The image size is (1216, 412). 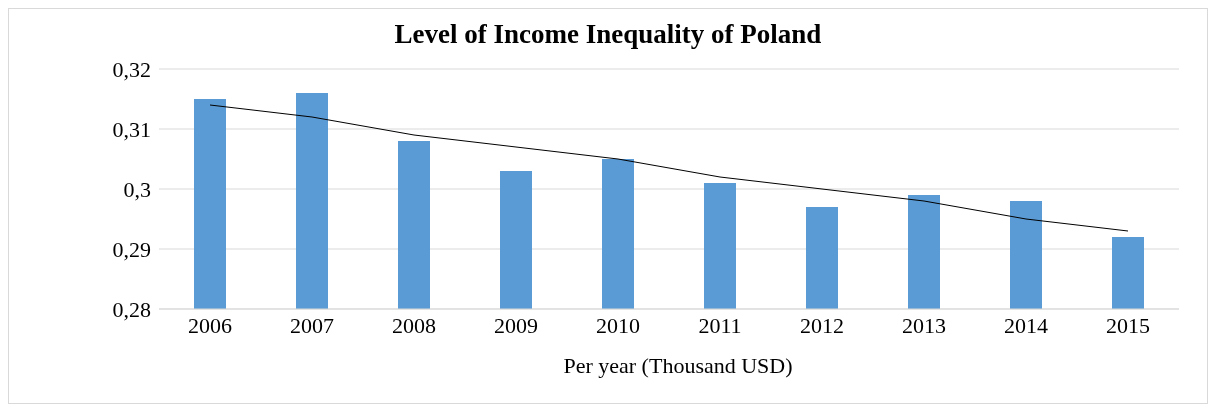 I want to click on chart-title: Level of Income Inequality of Poland, so click(x=608, y=34).